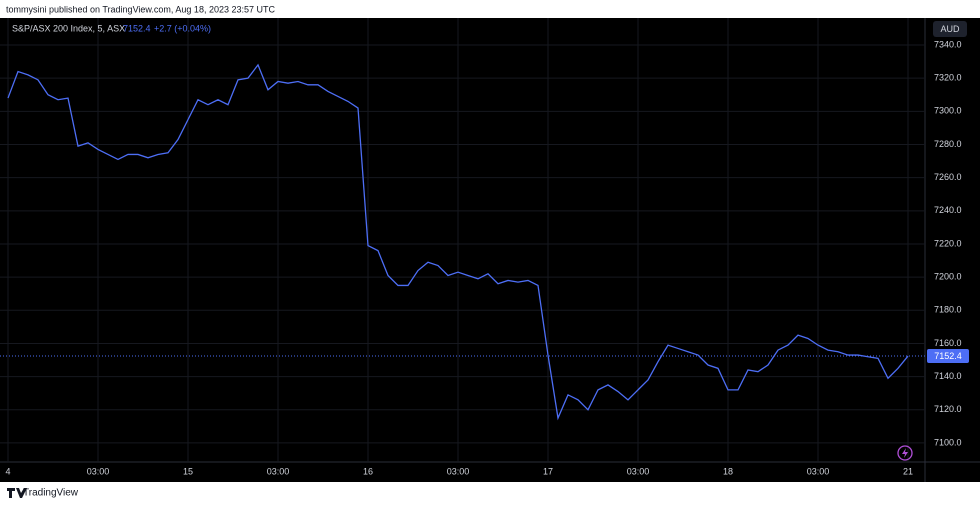 The width and height of the screenshot is (980, 505). Describe the element at coordinates (490, 9) in the screenshot. I see `header-band` at that location.